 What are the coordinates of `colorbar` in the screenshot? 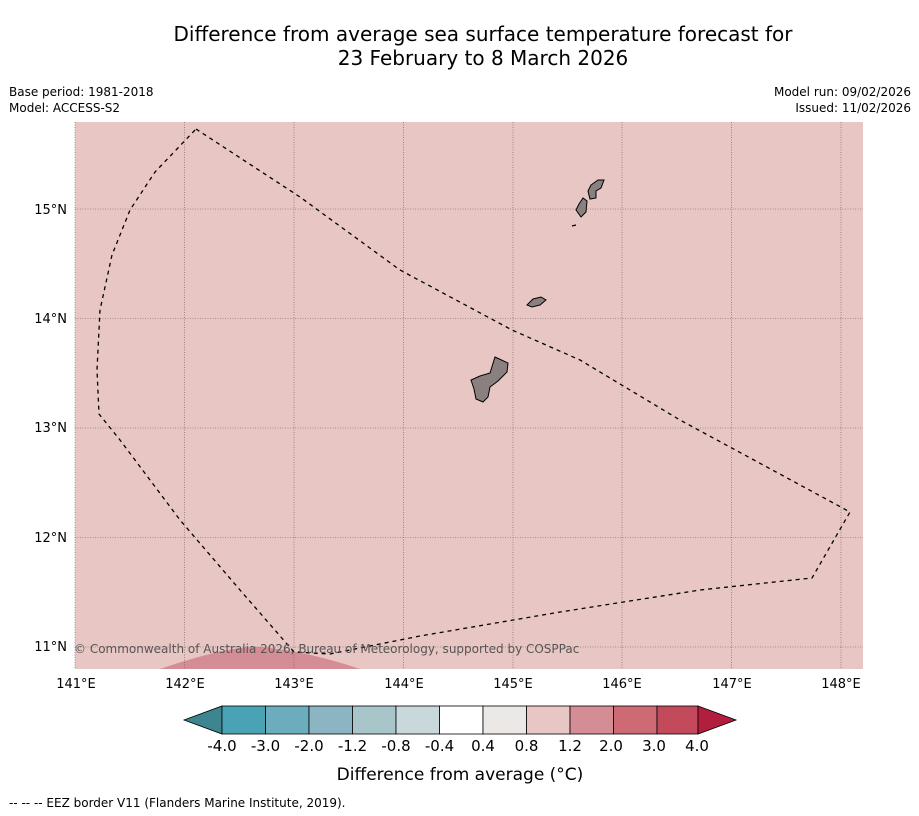 It's located at (460, 720).